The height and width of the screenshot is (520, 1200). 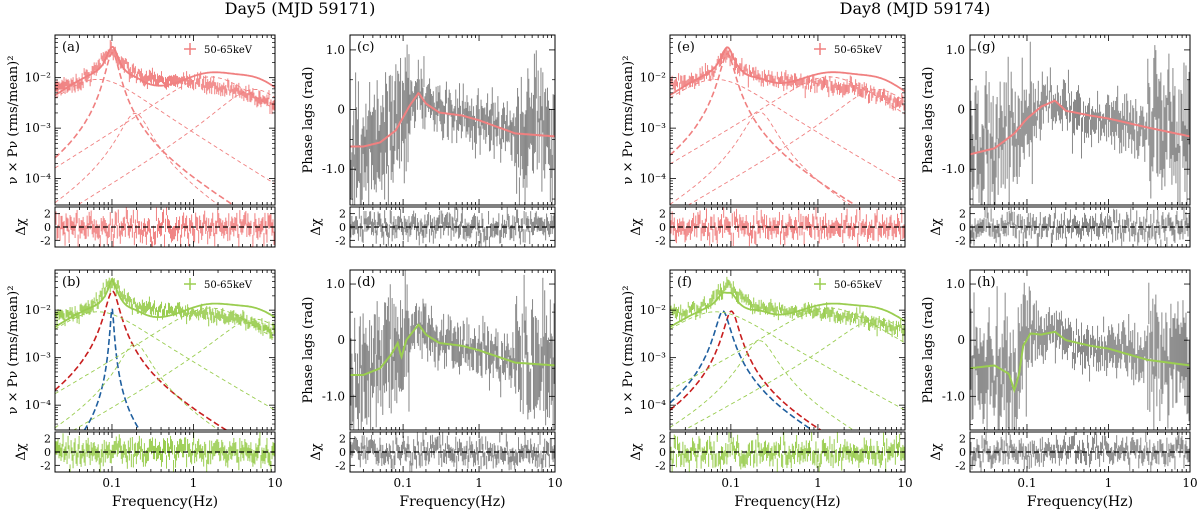 I want to click on panel-d-label: (d), so click(x=366, y=282).